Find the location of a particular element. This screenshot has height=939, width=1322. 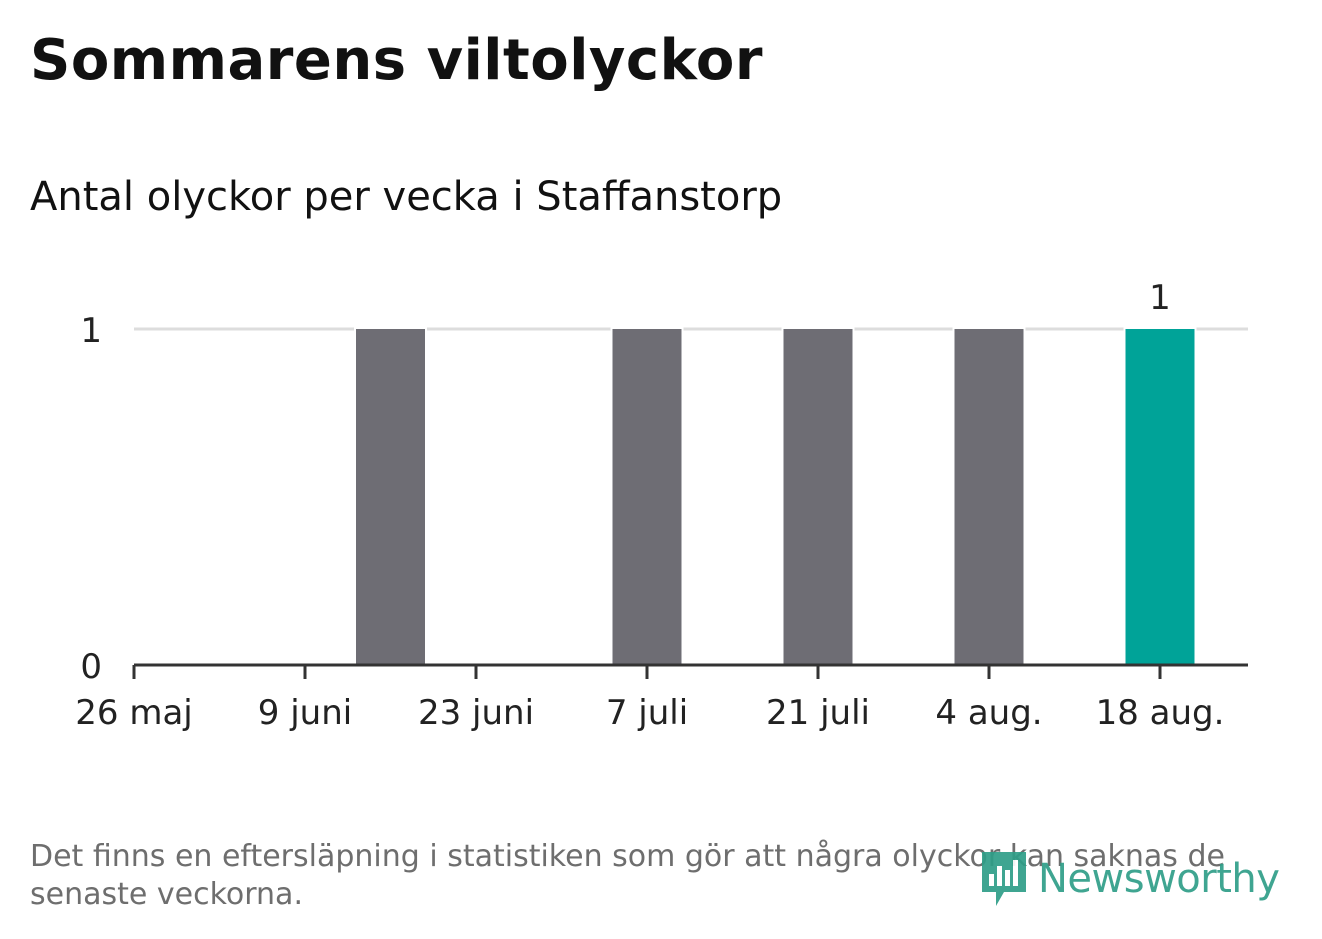

x-tick-label: 21 juli is located at coordinates (818, 713).